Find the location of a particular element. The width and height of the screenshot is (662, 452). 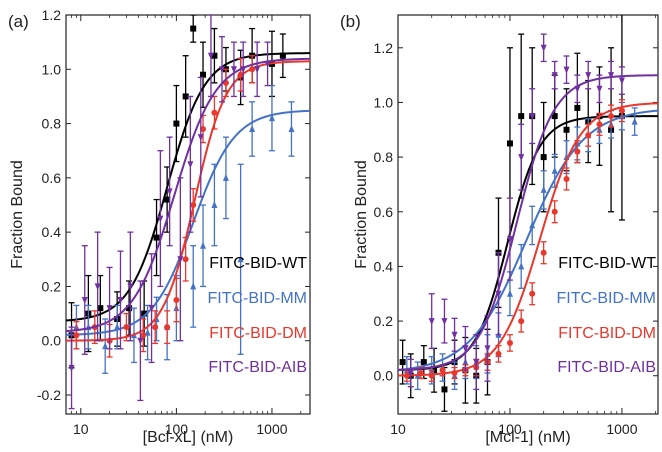

legend-entry: FITC-BID-DM is located at coordinates (607, 333).